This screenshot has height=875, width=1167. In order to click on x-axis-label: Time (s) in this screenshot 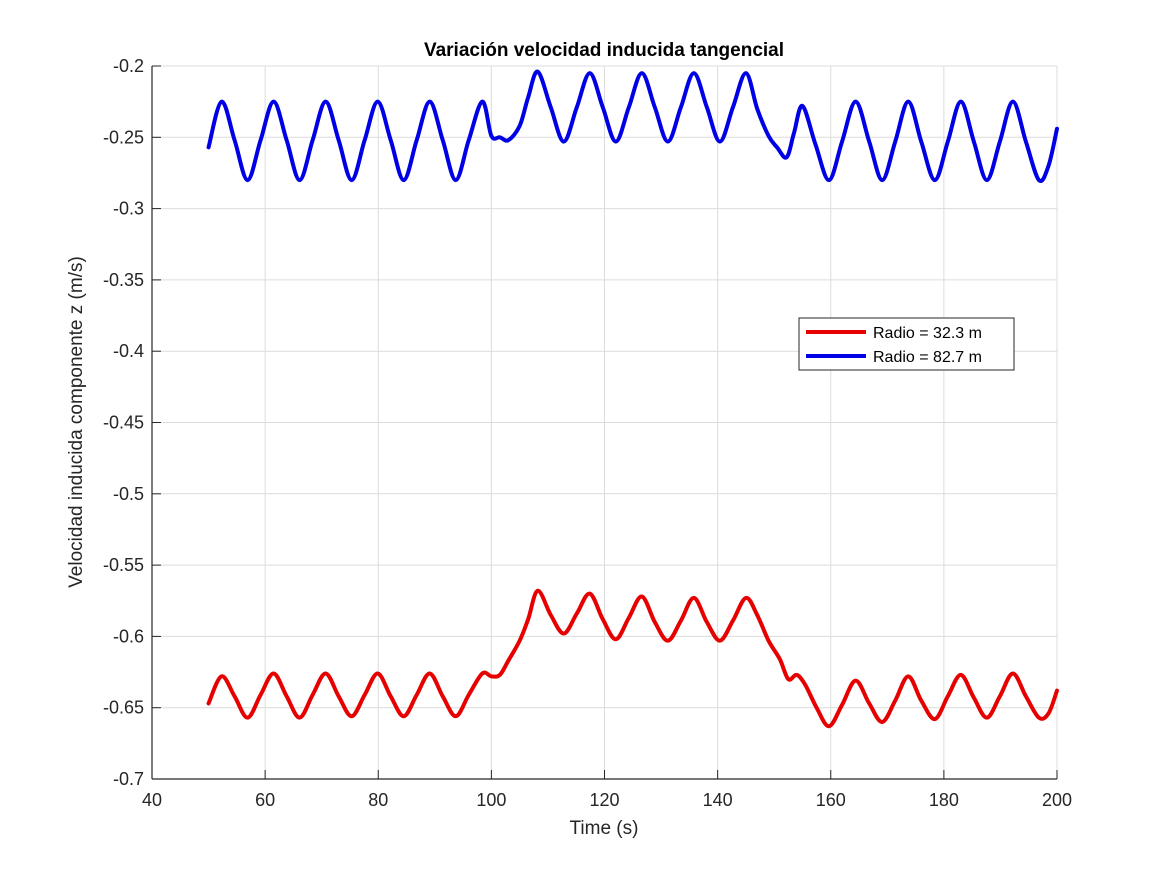, I will do `click(604, 828)`.